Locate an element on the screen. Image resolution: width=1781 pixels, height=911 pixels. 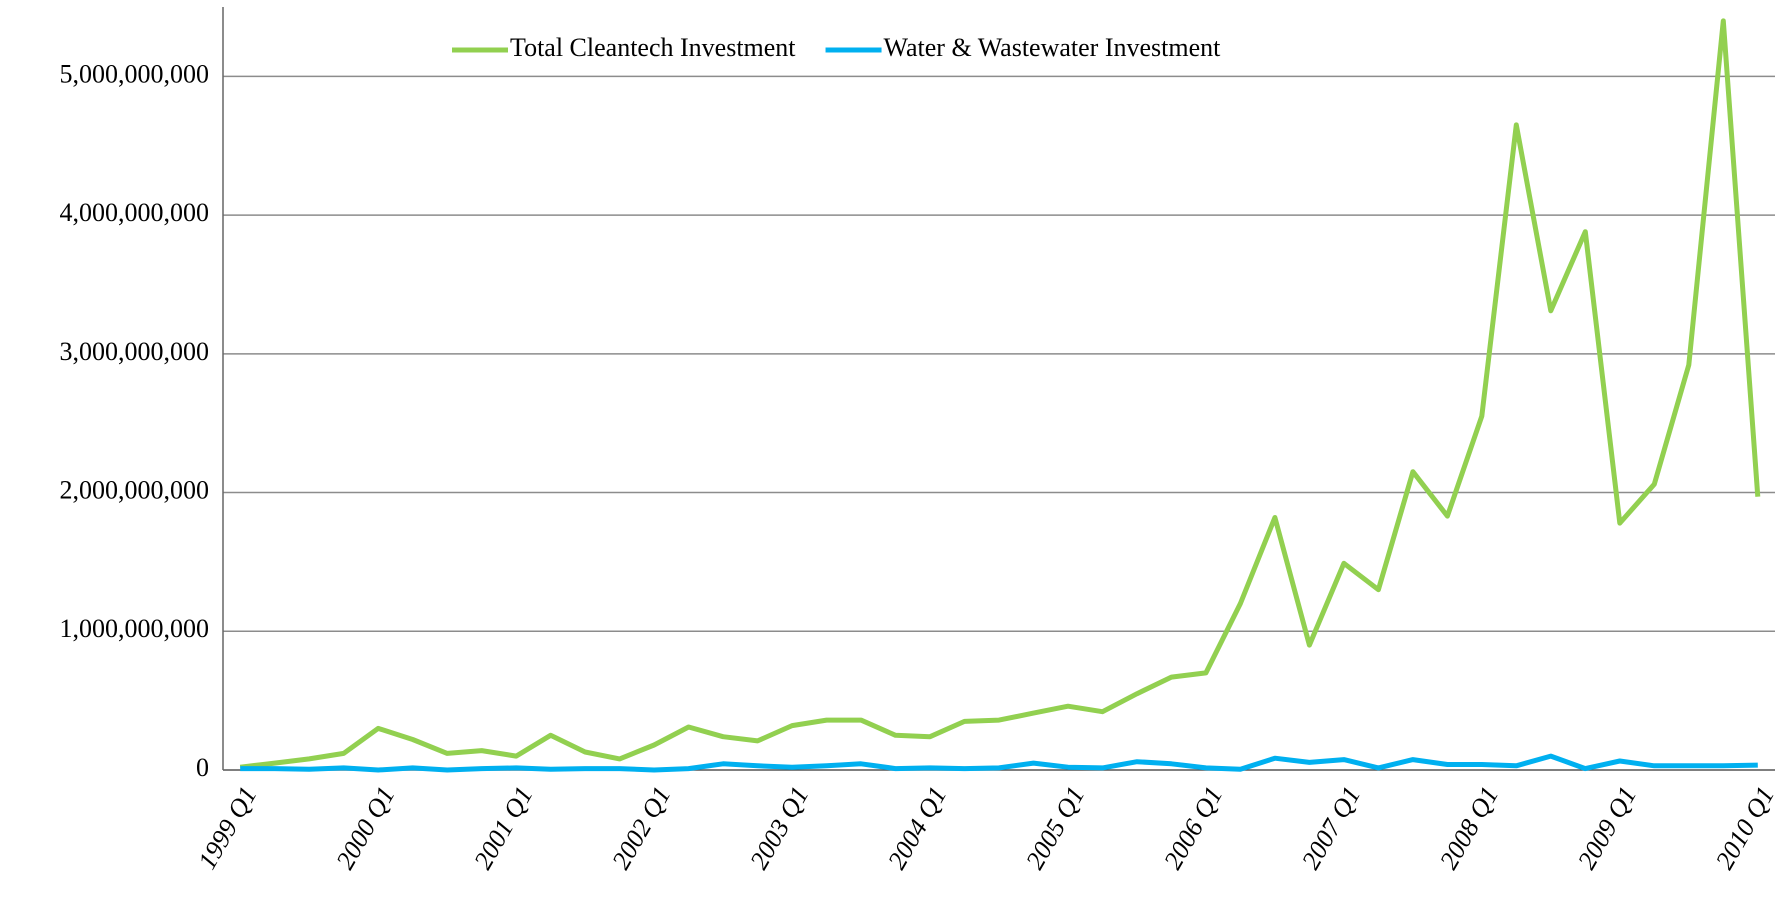
y-tick-label: 0 is located at coordinates (202, 767).